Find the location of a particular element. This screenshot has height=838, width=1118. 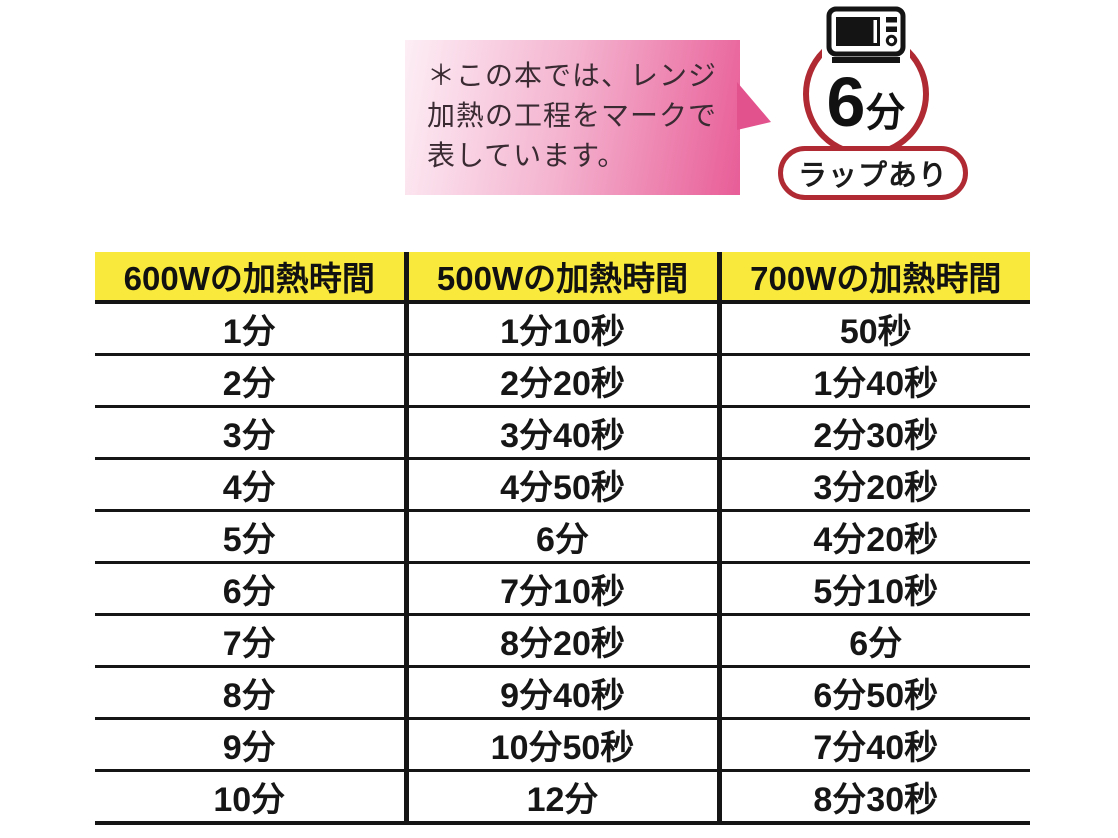

table-row: 7分 8分20秒 6分 is located at coordinates (562, 641).